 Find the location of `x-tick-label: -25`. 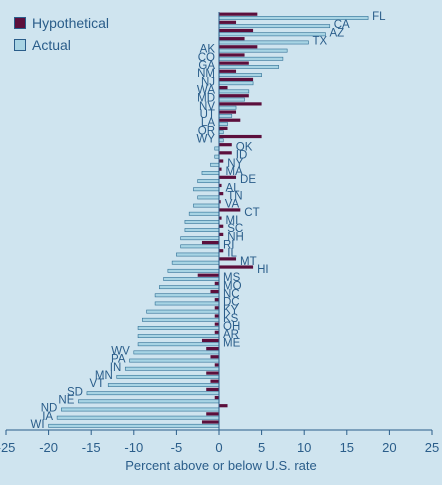

x-tick-label: -25 is located at coordinates (7, 447).